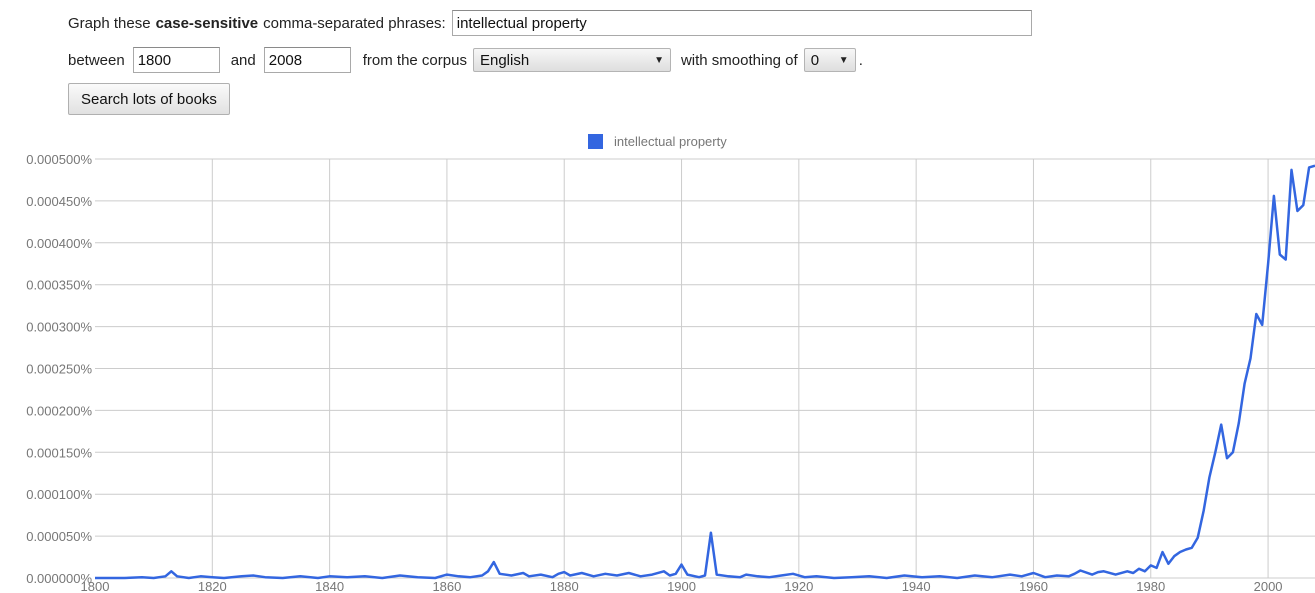 Image resolution: width=1315 pixels, height=593 pixels. What do you see at coordinates (59, 201) in the screenshot?
I see `y-tick-label: 0.000450%` at bounding box center [59, 201].